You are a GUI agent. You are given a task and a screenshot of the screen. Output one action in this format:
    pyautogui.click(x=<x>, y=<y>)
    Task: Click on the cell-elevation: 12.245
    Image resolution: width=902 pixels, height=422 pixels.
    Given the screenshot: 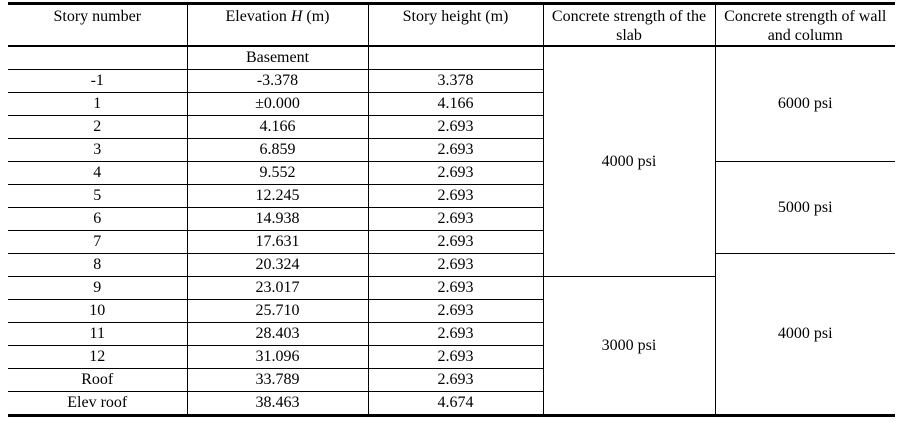 What is the action you would take?
    pyautogui.click(x=277, y=196)
    